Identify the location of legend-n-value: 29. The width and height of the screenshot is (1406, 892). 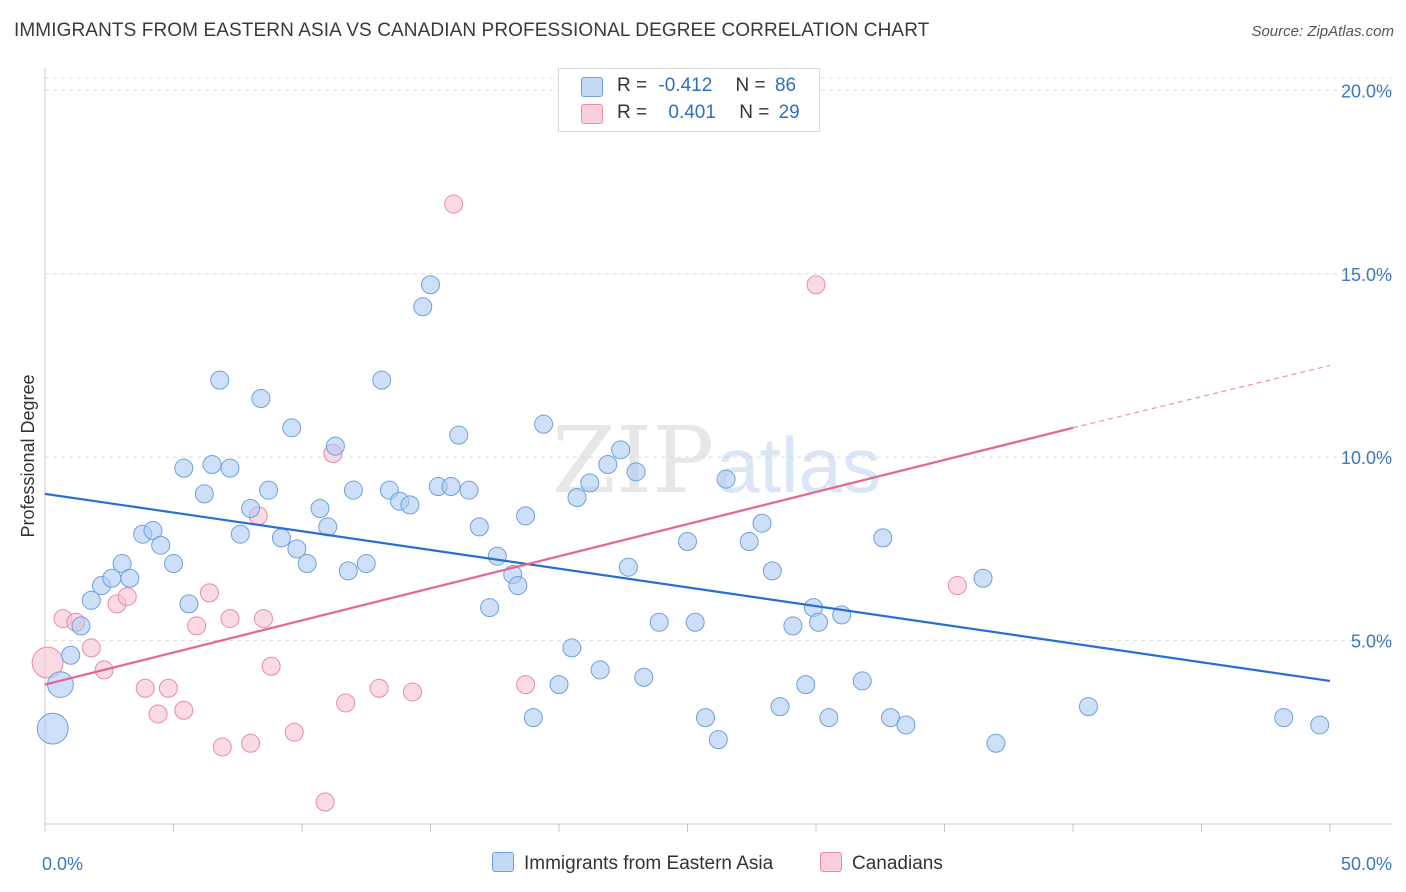
(789, 112).